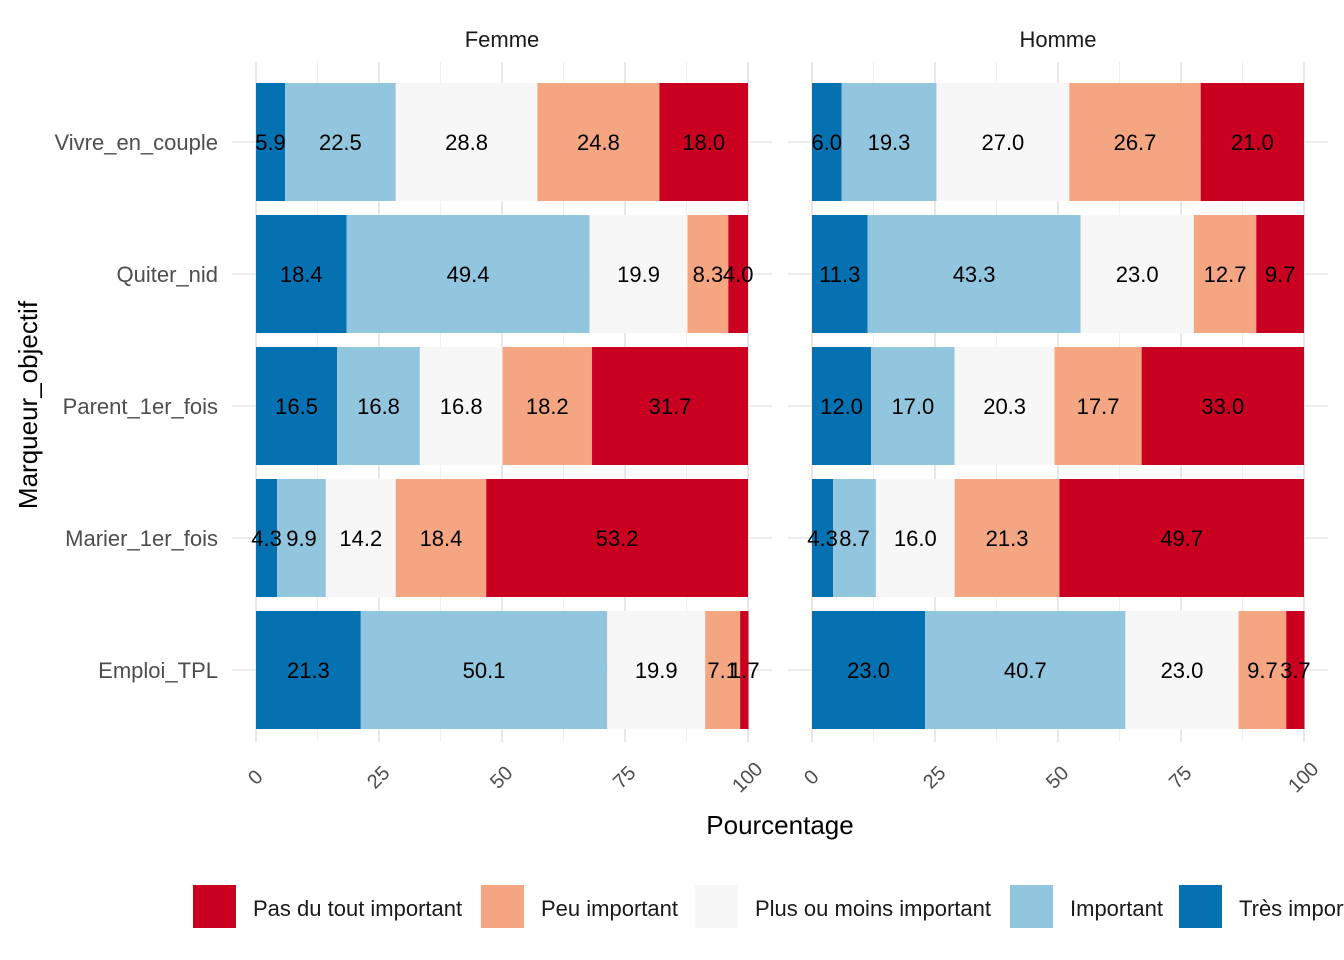  Describe the element at coordinates (854, 538) in the screenshot. I see `data-label: 8.7` at that location.